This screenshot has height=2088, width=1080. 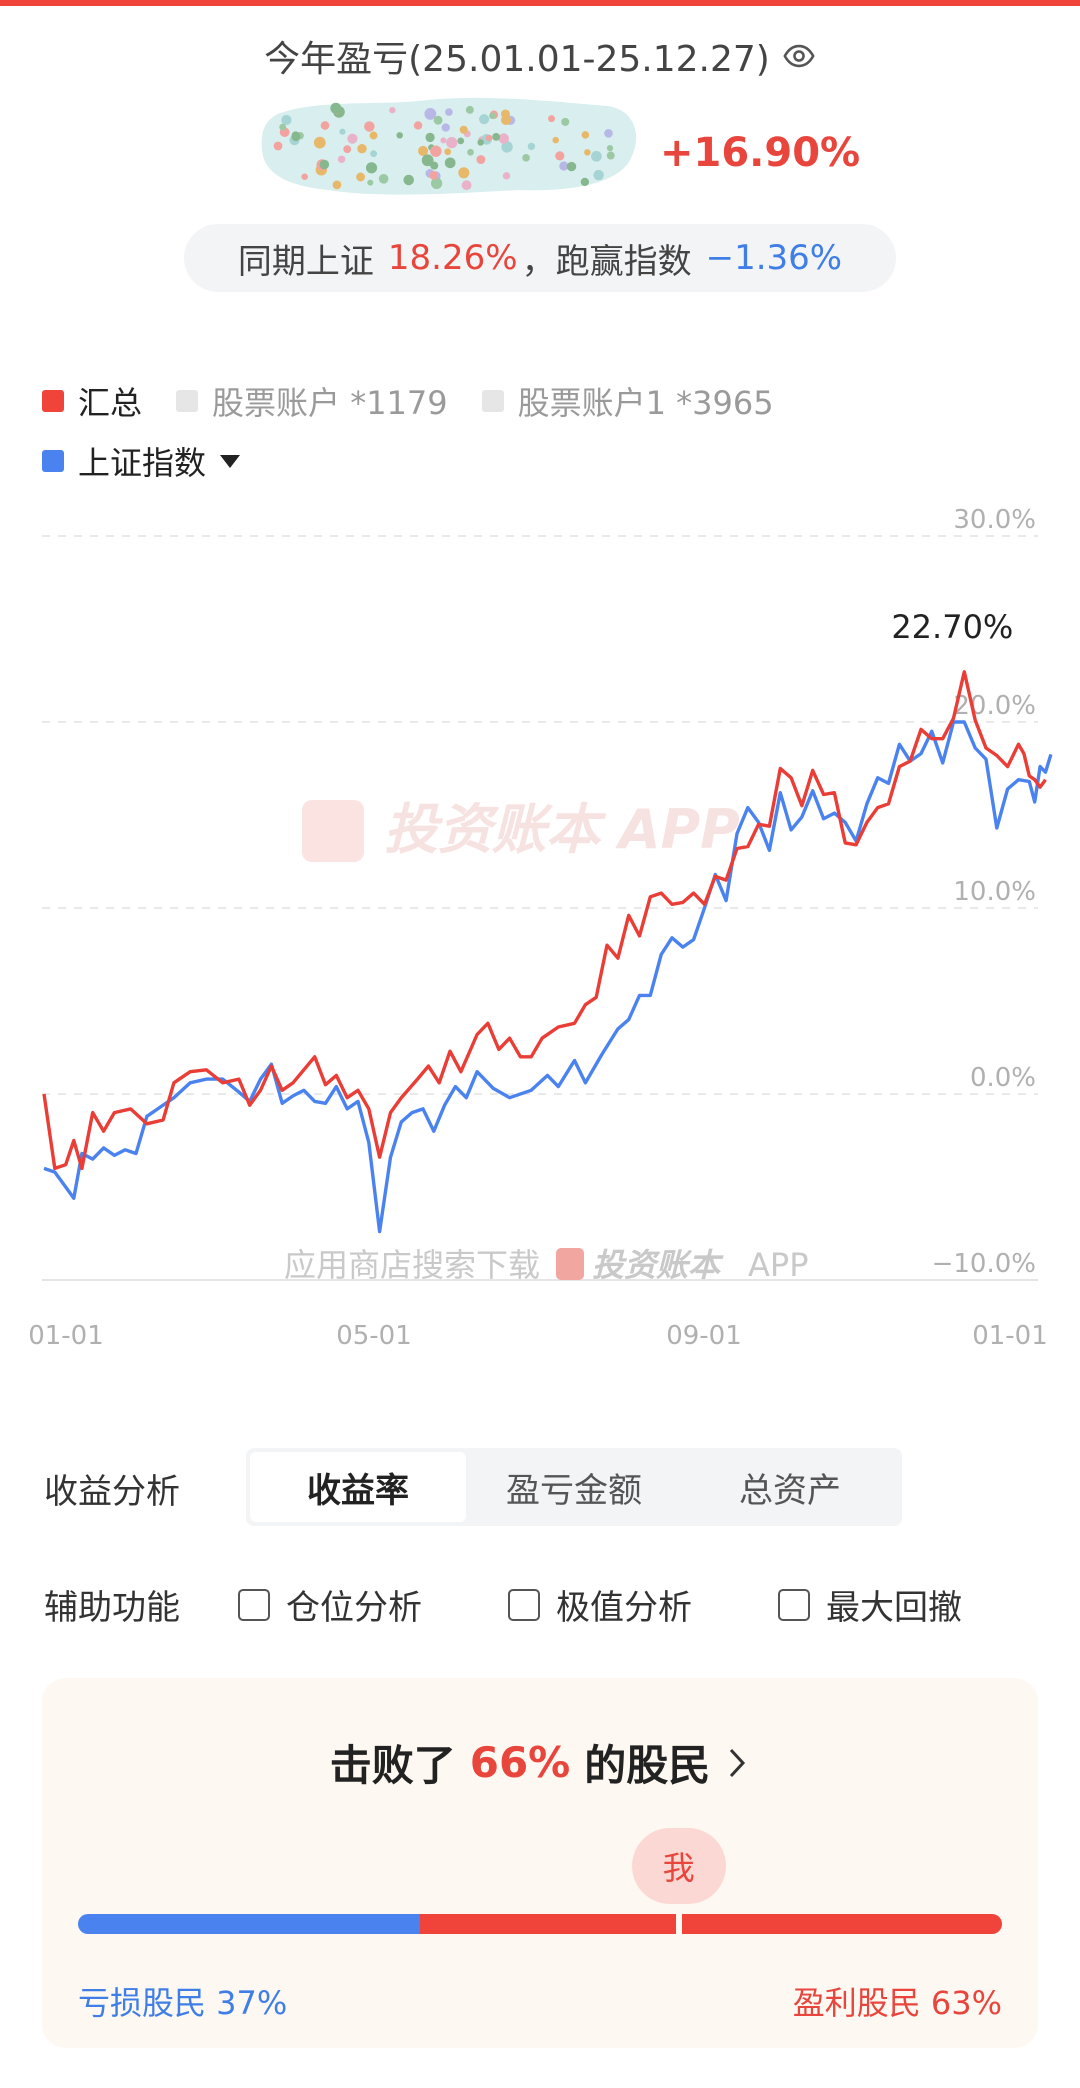 What do you see at coordinates (678, 1866) in the screenshot?
I see `me-bubble: 我` at bounding box center [678, 1866].